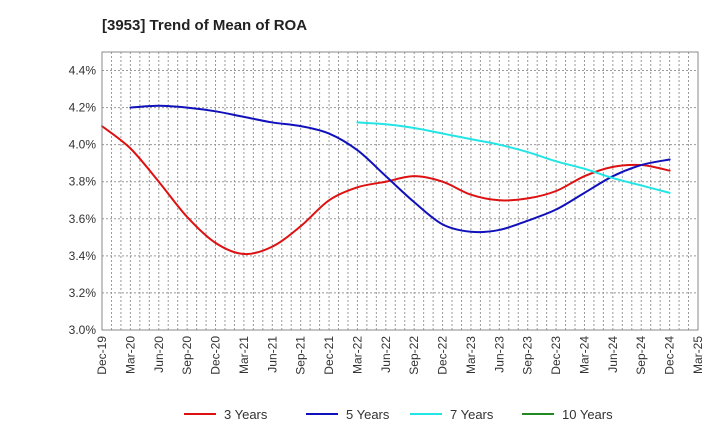 This screenshot has height=440, width=720. Describe the element at coordinates (159, 354) in the screenshot. I see `x-tick-label: Jun-20` at that location.